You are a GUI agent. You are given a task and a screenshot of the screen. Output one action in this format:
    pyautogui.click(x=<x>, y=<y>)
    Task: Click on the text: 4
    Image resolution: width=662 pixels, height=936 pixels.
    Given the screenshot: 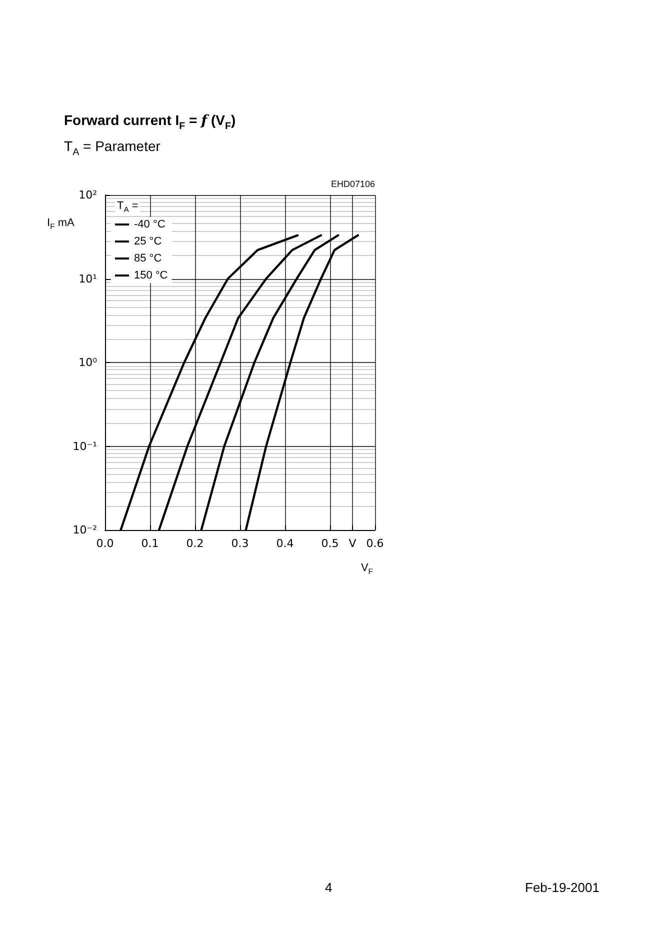 What is the action you would take?
    pyautogui.click(x=328, y=887)
    